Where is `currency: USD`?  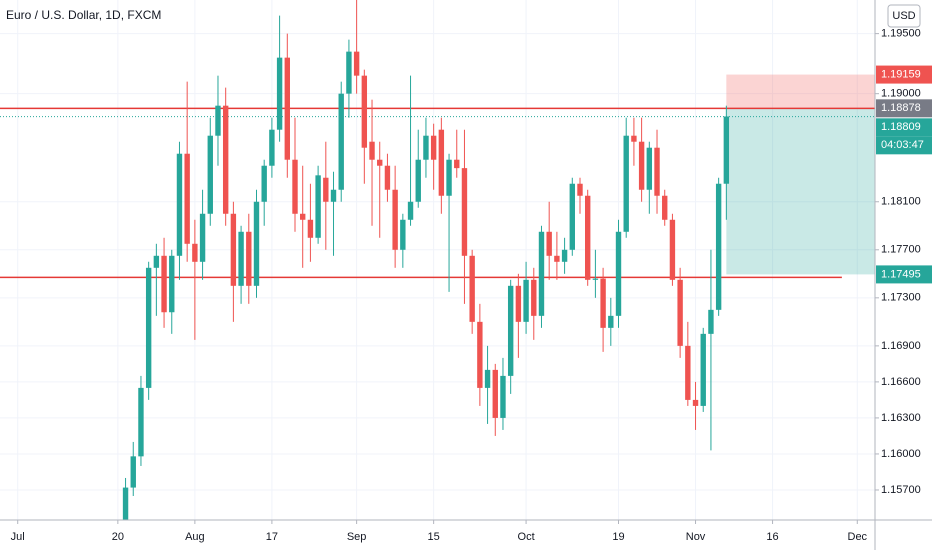
currency: USD is located at coordinates (903, 16).